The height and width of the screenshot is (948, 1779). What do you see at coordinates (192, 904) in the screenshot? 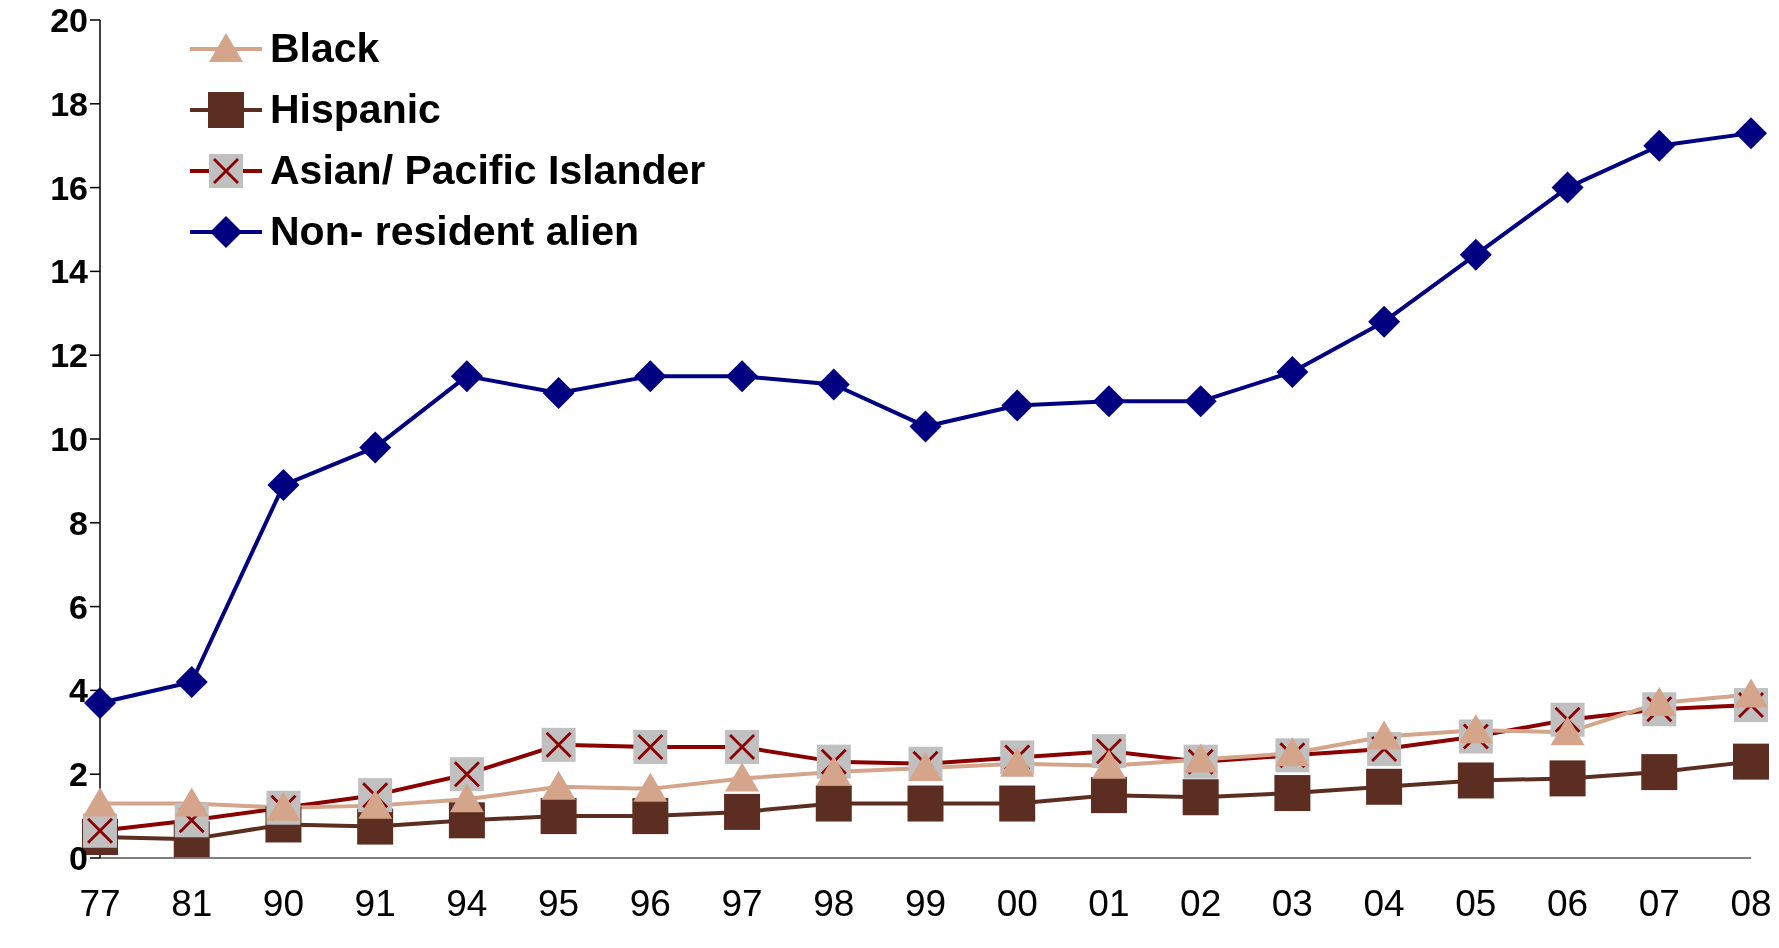
I see `x-tick-label: 81` at bounding box center [192, 904].